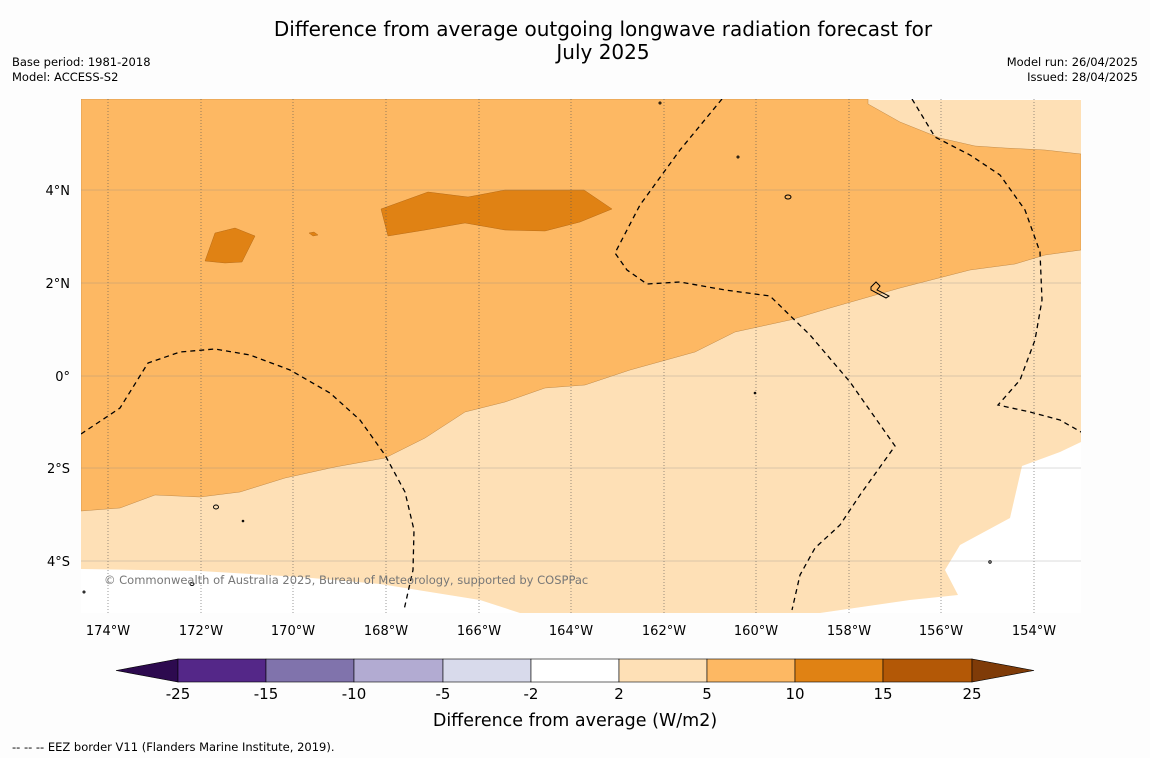  Describe the element at coordinates (313, 234) in the screenshot. I see `anomaly-region-10-15-small` at that location.